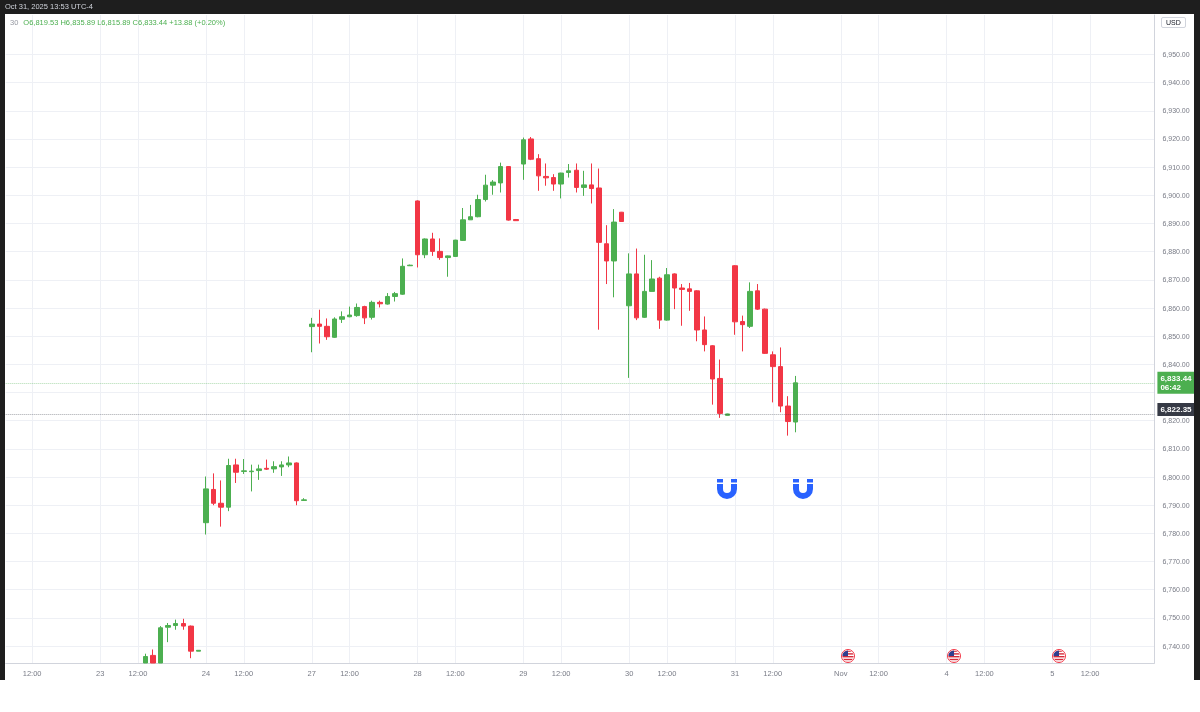 The width and height of the screenshot is (1200, 712). I want to click on ref-line-label: 6,822.35, so click(1176, 410).